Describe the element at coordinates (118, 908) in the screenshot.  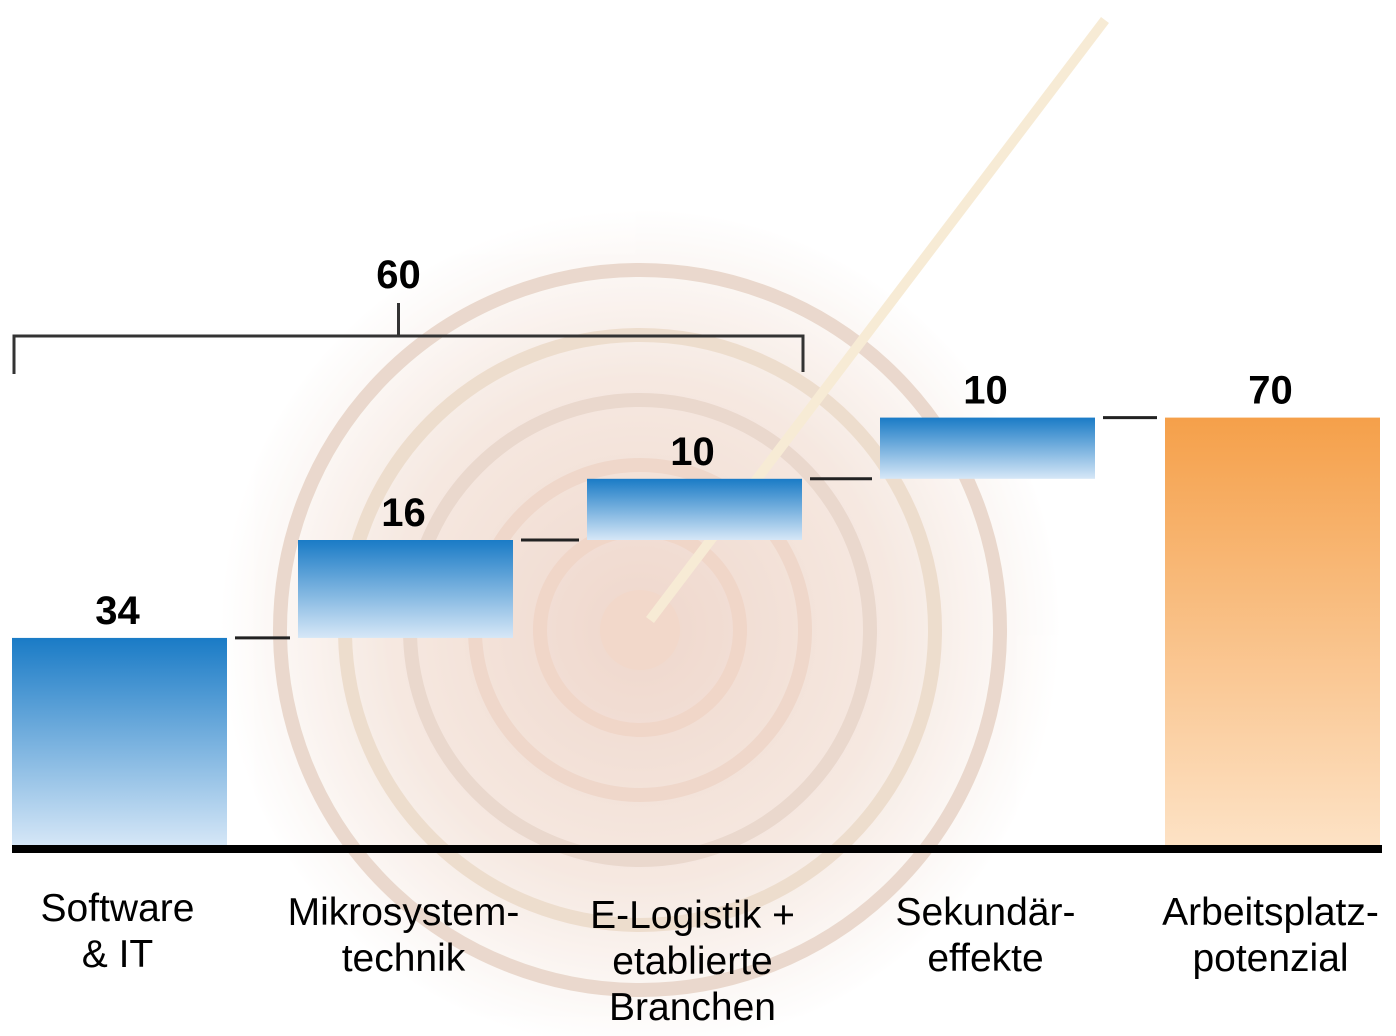
I see `category-label-0-line-0: Software` at that location.